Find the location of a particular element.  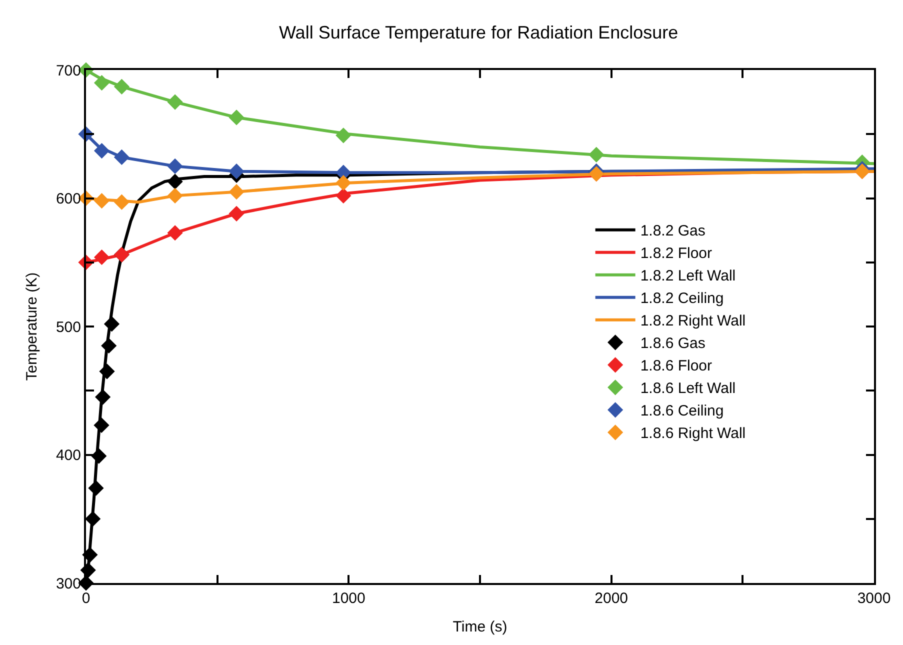

legend-label: 1.8.2 Right Wall is located at coordinates (693, 321).